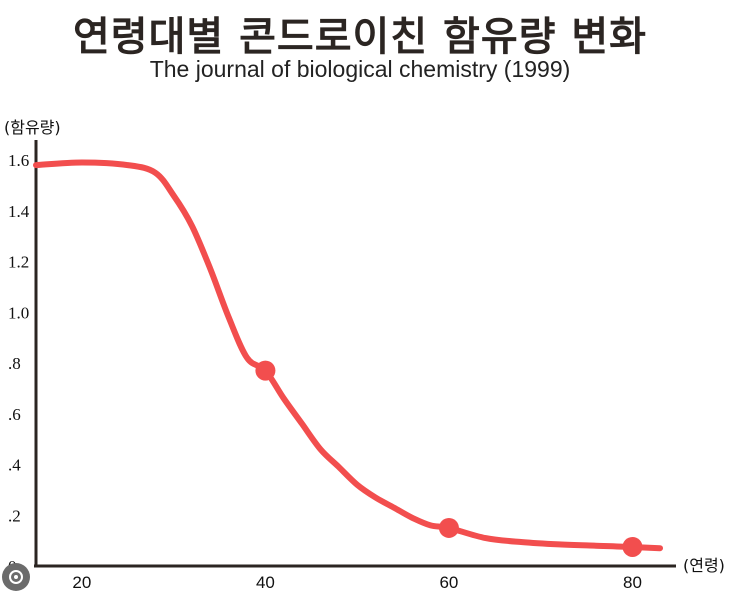 The height and width of the screenshot is (611, 746). What do you see at coordinates (18, 160) in the screenshot?
I see `y-tick-label: 1.6` at bounding box center [18, 160].